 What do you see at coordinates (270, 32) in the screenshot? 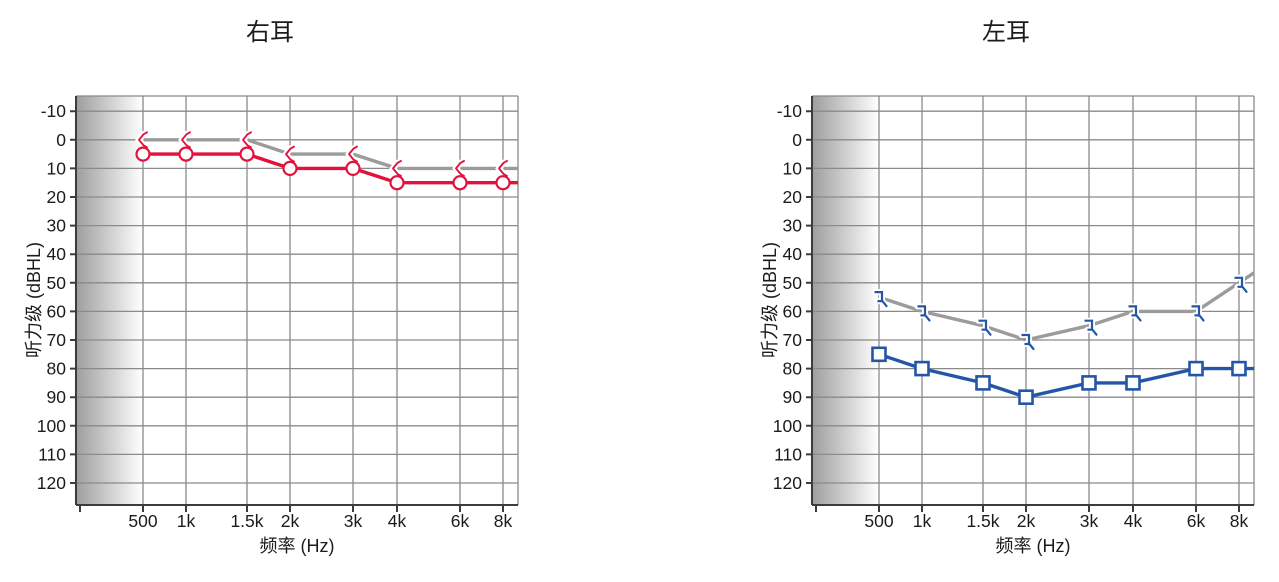
I see `chart-title: 右耳` at bounding box center [270, 32].